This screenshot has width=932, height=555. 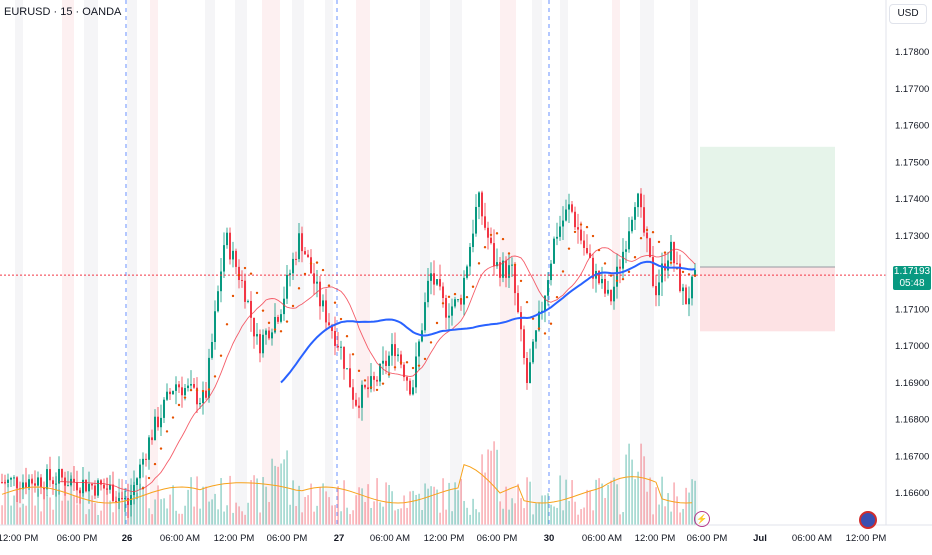 I want to click on lightning-icon: ⚡, so click(x=702, y=519).